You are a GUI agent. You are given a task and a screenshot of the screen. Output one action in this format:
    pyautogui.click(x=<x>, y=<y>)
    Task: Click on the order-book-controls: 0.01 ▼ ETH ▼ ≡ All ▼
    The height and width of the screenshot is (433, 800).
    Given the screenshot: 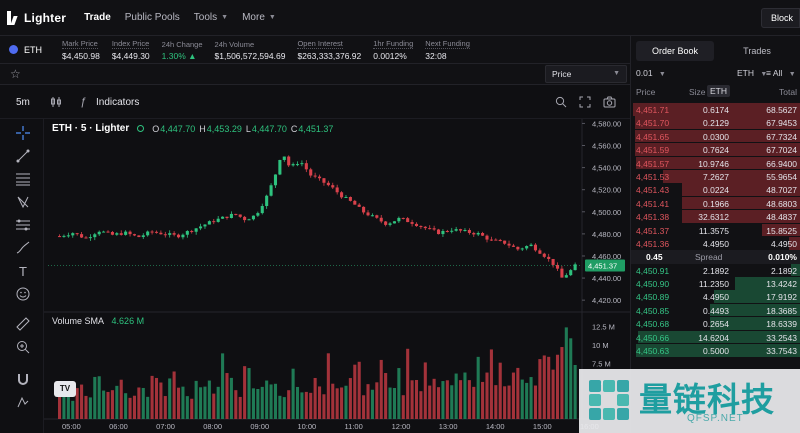 What is the action you would take?
    pyautogui.click(x=715, y=73)
    